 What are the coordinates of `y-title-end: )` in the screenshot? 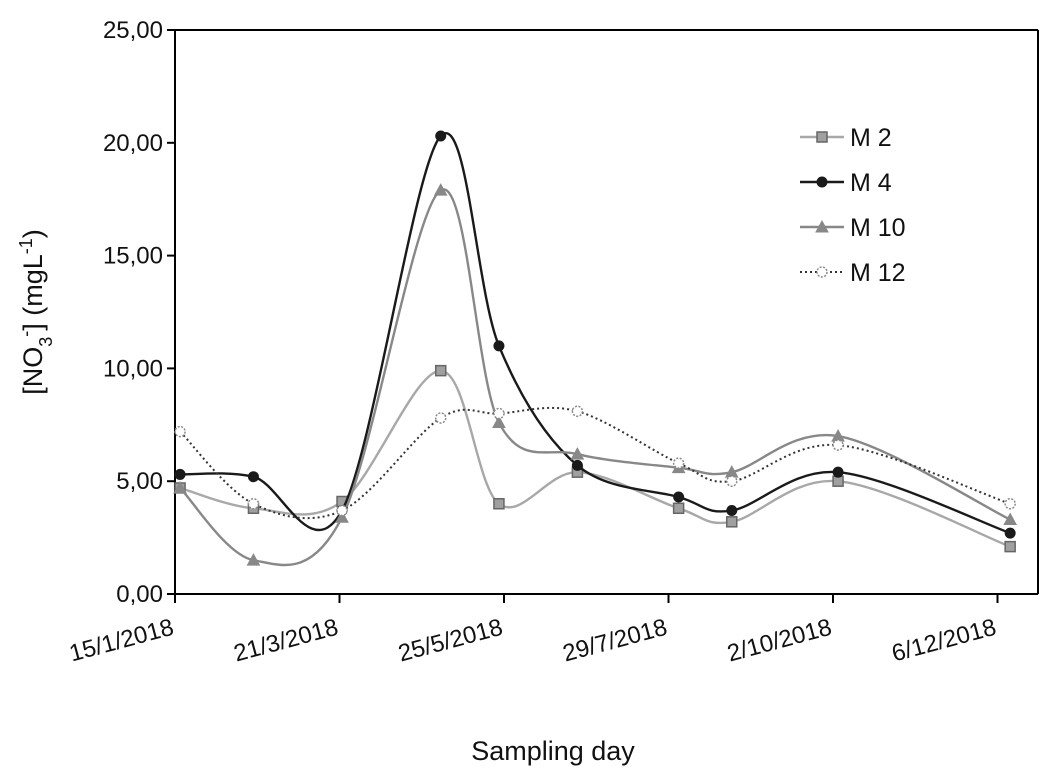 It's located at (33, 233).